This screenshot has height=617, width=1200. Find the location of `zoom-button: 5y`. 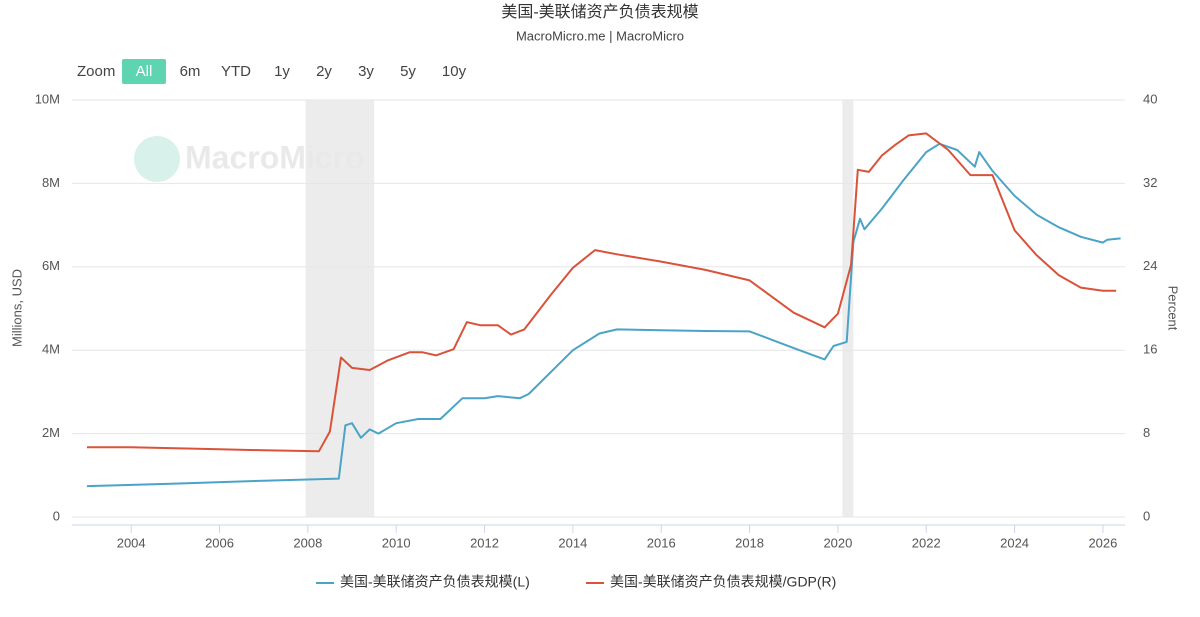

zoom-button: 5y is located at coordinates (408, 71).